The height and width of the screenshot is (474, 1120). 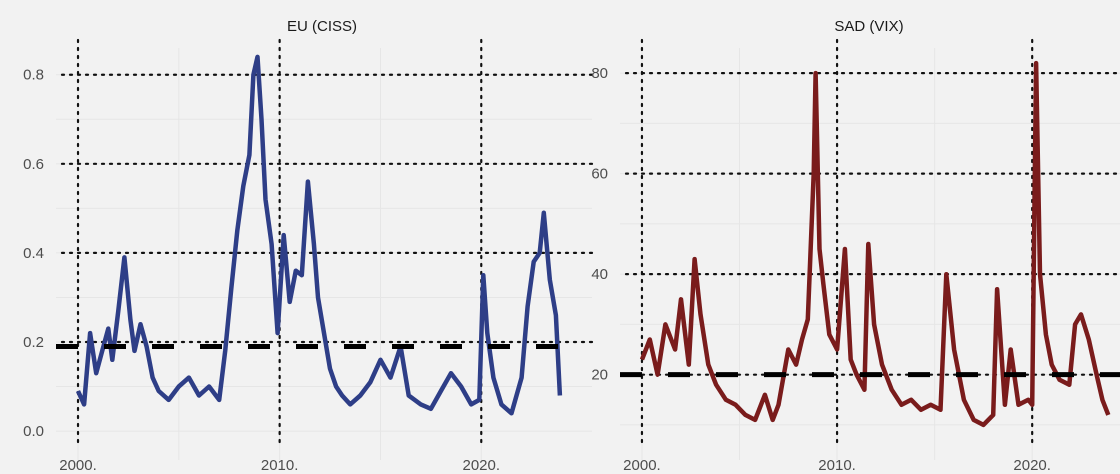 I want to click on y-tick-label: 80, so click(x=599, y=73).